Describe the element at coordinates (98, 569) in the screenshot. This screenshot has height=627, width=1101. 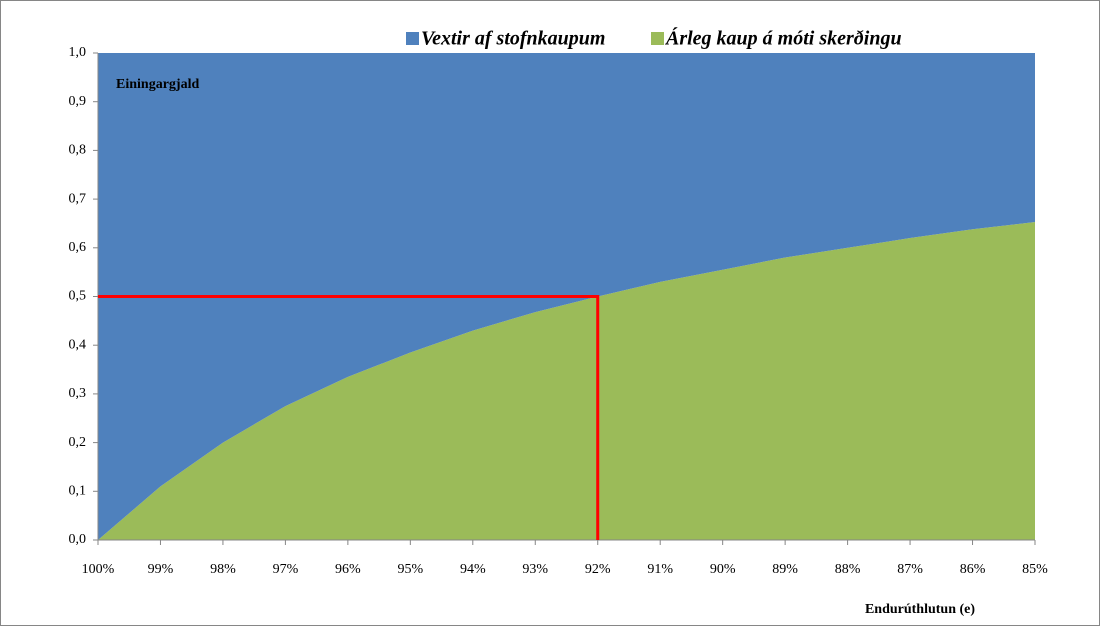
I see `x-tick-label: 100%` at that location.